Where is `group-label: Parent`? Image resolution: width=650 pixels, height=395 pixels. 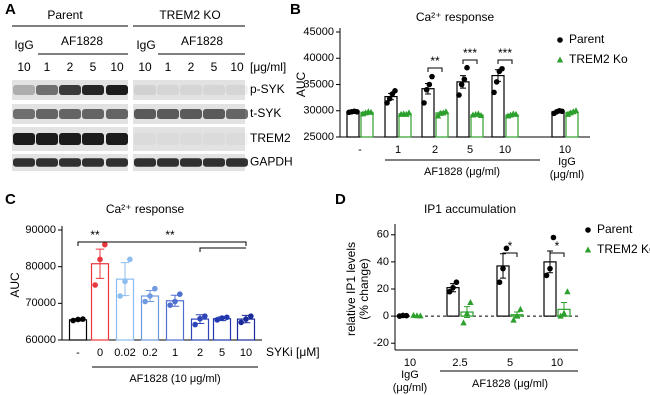
group-label: Parent is located at coordinates (65, 15).